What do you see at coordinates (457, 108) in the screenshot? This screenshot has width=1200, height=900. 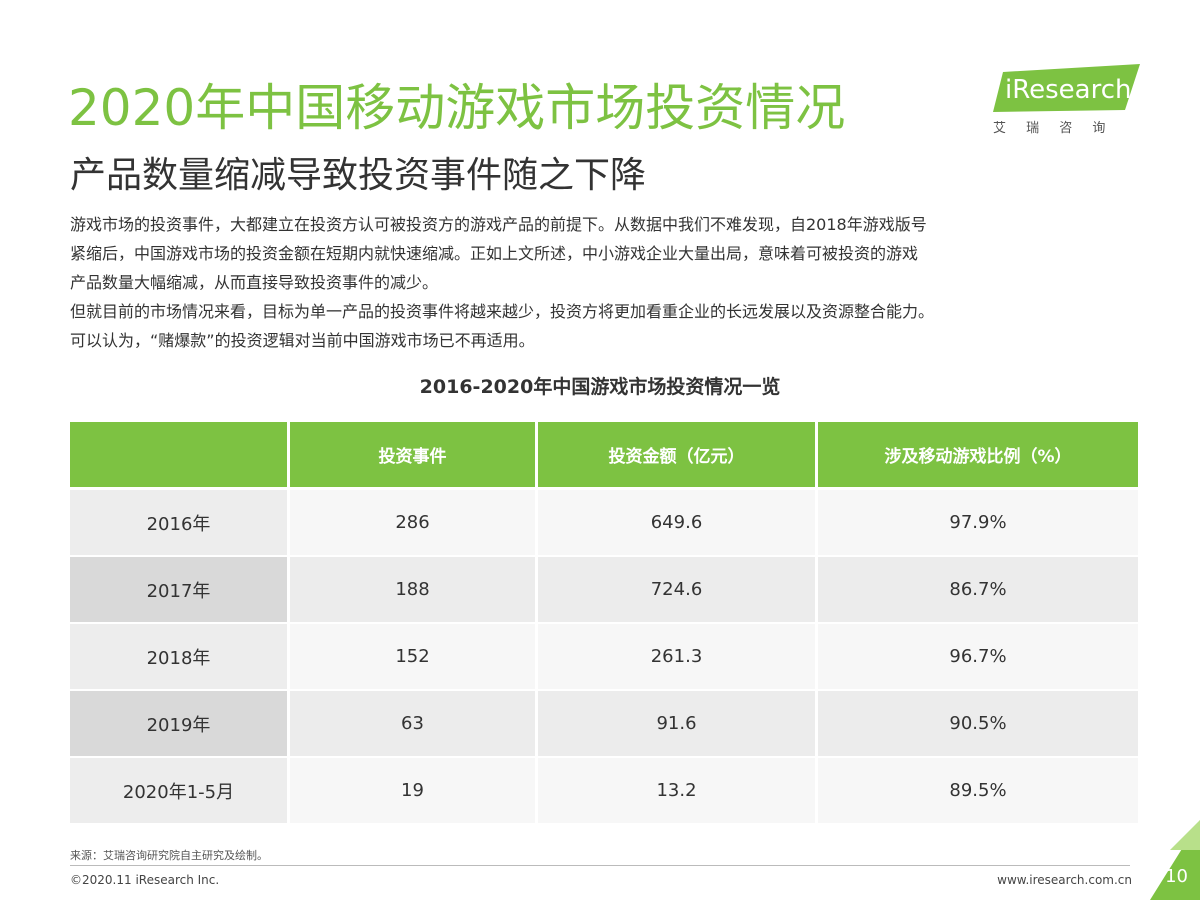 I see `title: 2020年中国移动游戏市场投资情况` at bounding box center [457, 108].